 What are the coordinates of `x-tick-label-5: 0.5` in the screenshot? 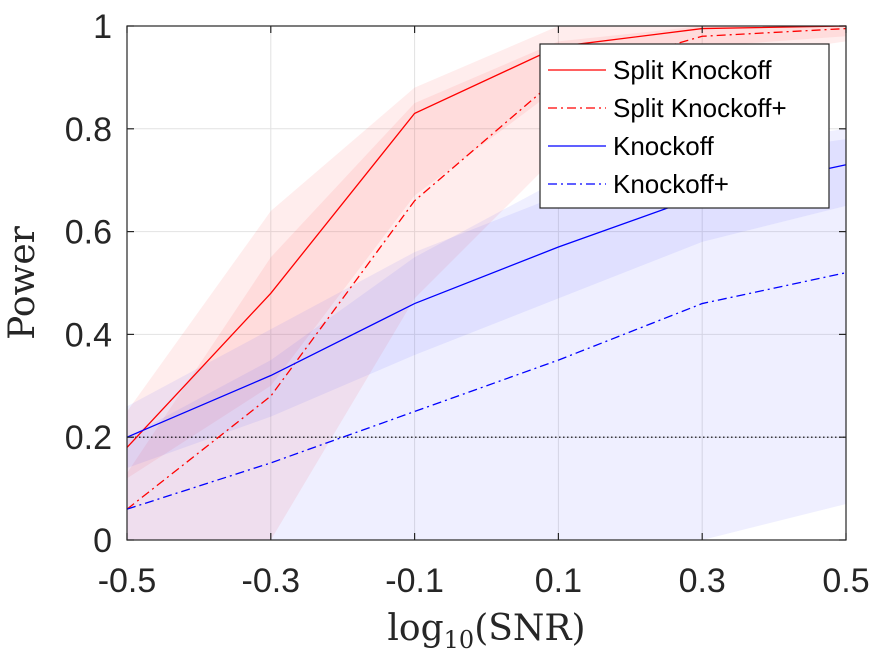 It's located at (845, 581).